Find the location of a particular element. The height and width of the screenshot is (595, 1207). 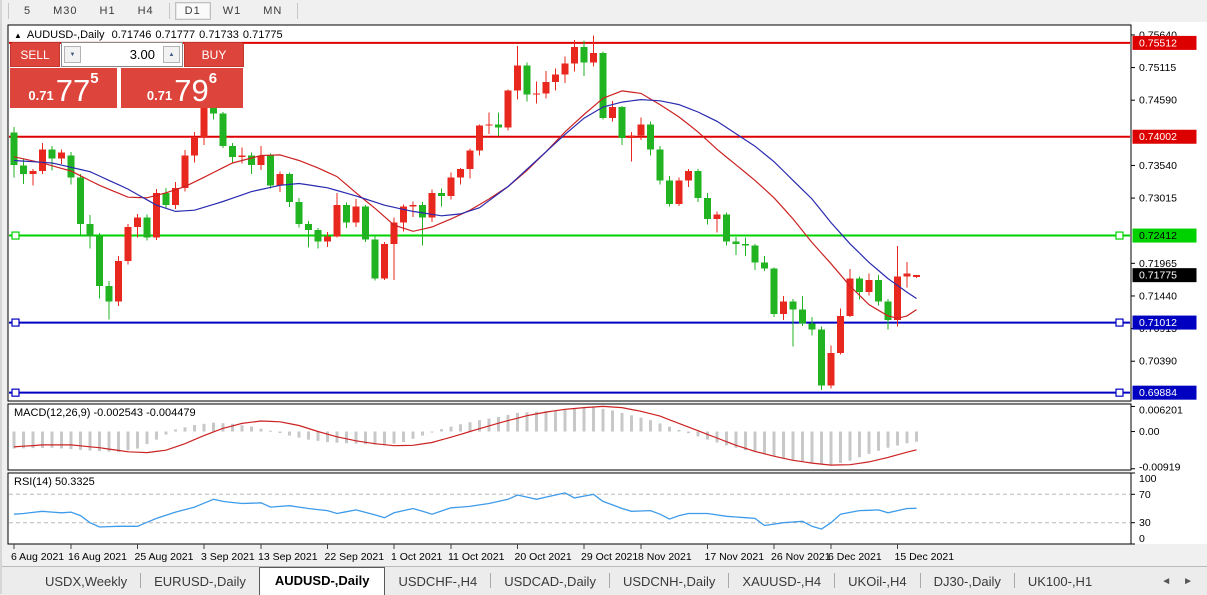

svg-text: 6 Dec 2021 is located at coordinates (855, 557).